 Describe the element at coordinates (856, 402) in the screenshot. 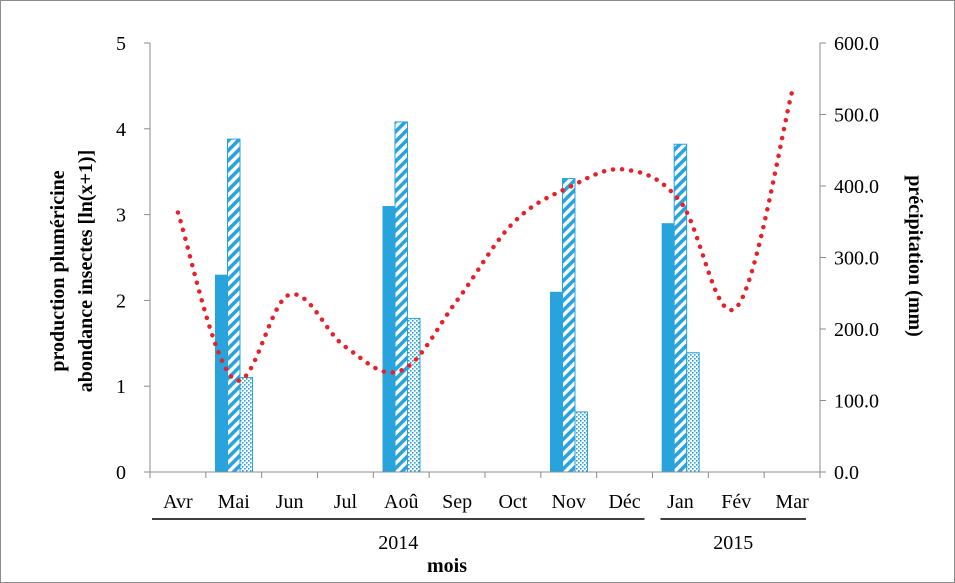

I see `y-right-tick-label: 100.0` at that location.